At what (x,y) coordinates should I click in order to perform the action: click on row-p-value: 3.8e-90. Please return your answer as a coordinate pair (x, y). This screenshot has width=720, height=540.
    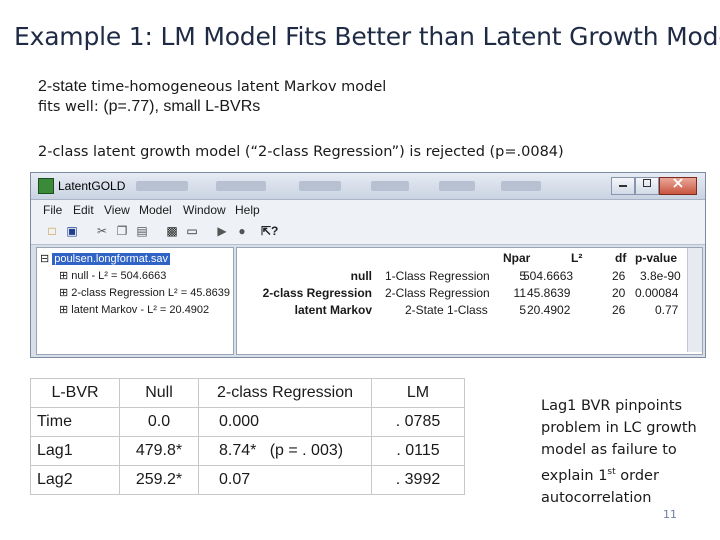
    Looking at the image, I should click on (660, 276).